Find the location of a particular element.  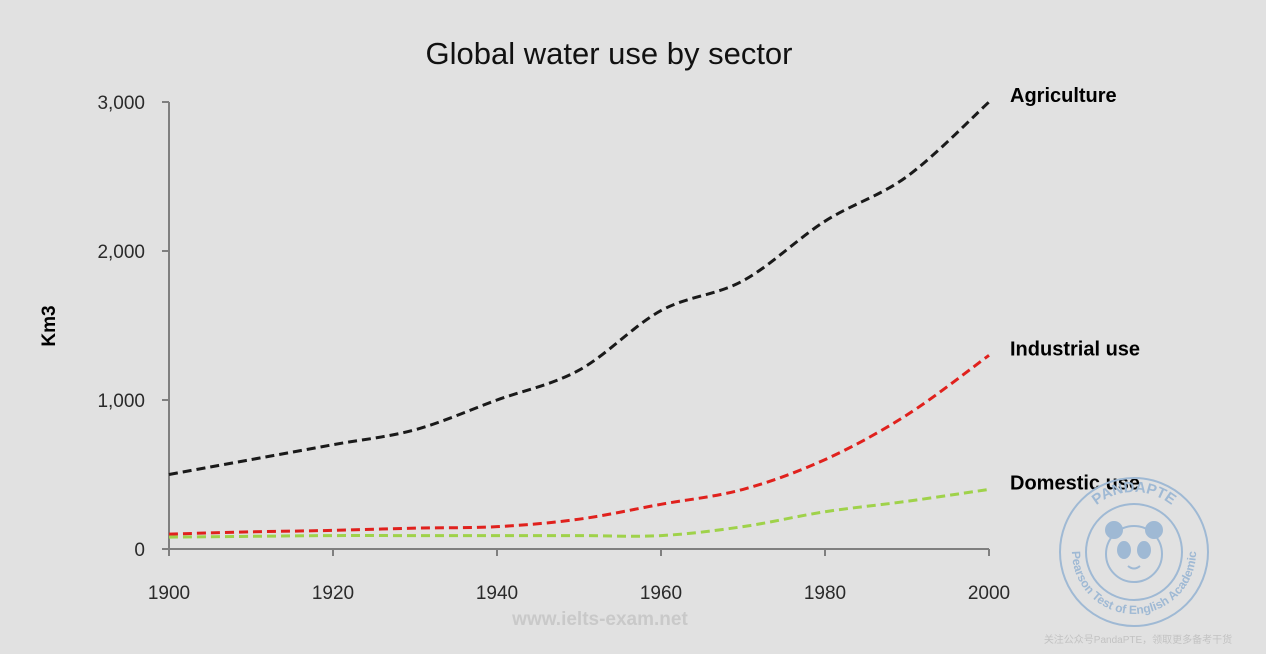

y-axis-label: Km3 is located at coordinates (49, 325).